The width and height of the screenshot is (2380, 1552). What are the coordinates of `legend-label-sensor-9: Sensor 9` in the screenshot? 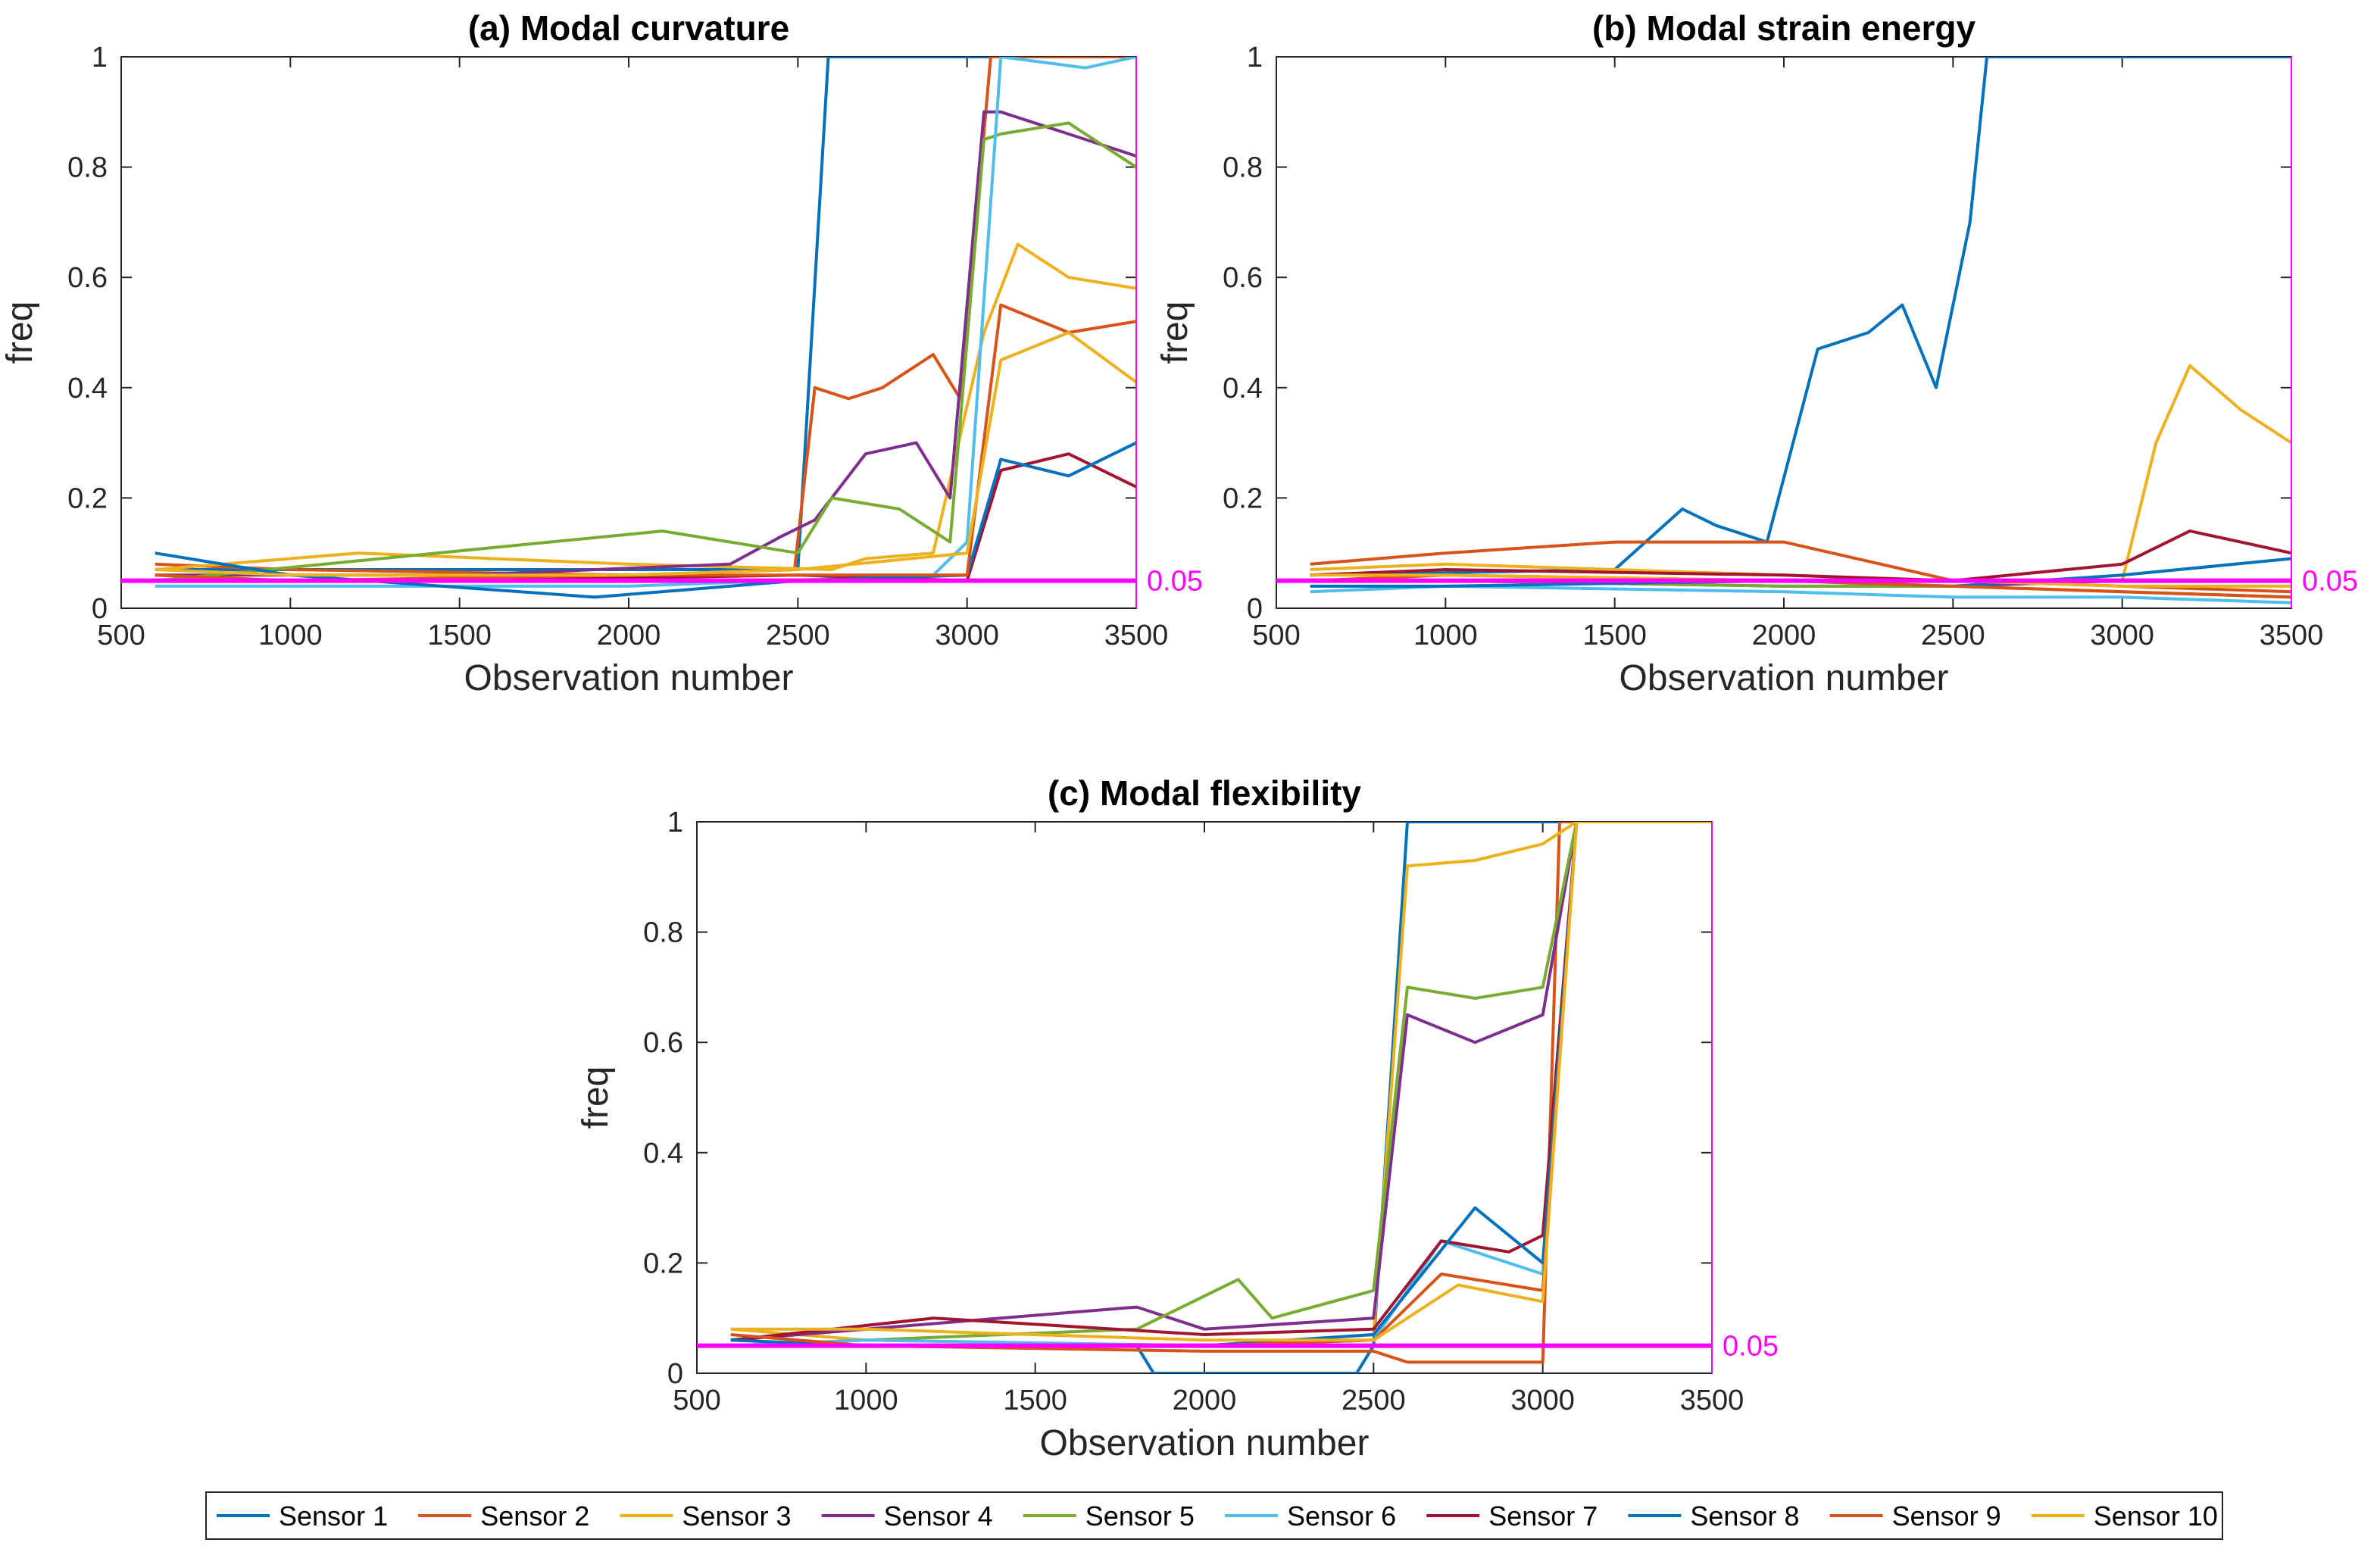 It's located at (1947, 1516).